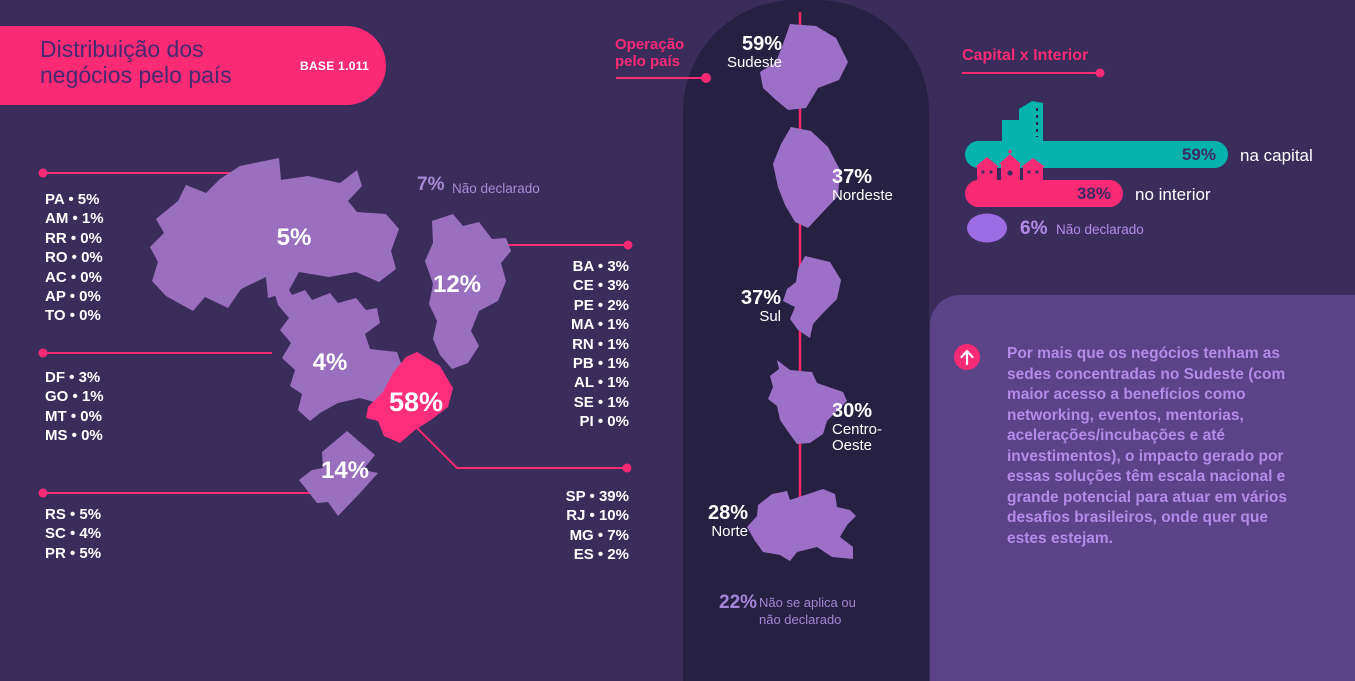 Image resolution: width=1355 pixels, height=681 pixels. Describe the element at coordinates (604, 422) in the screenshot. I see `state-row: PI • 0%` at that location.